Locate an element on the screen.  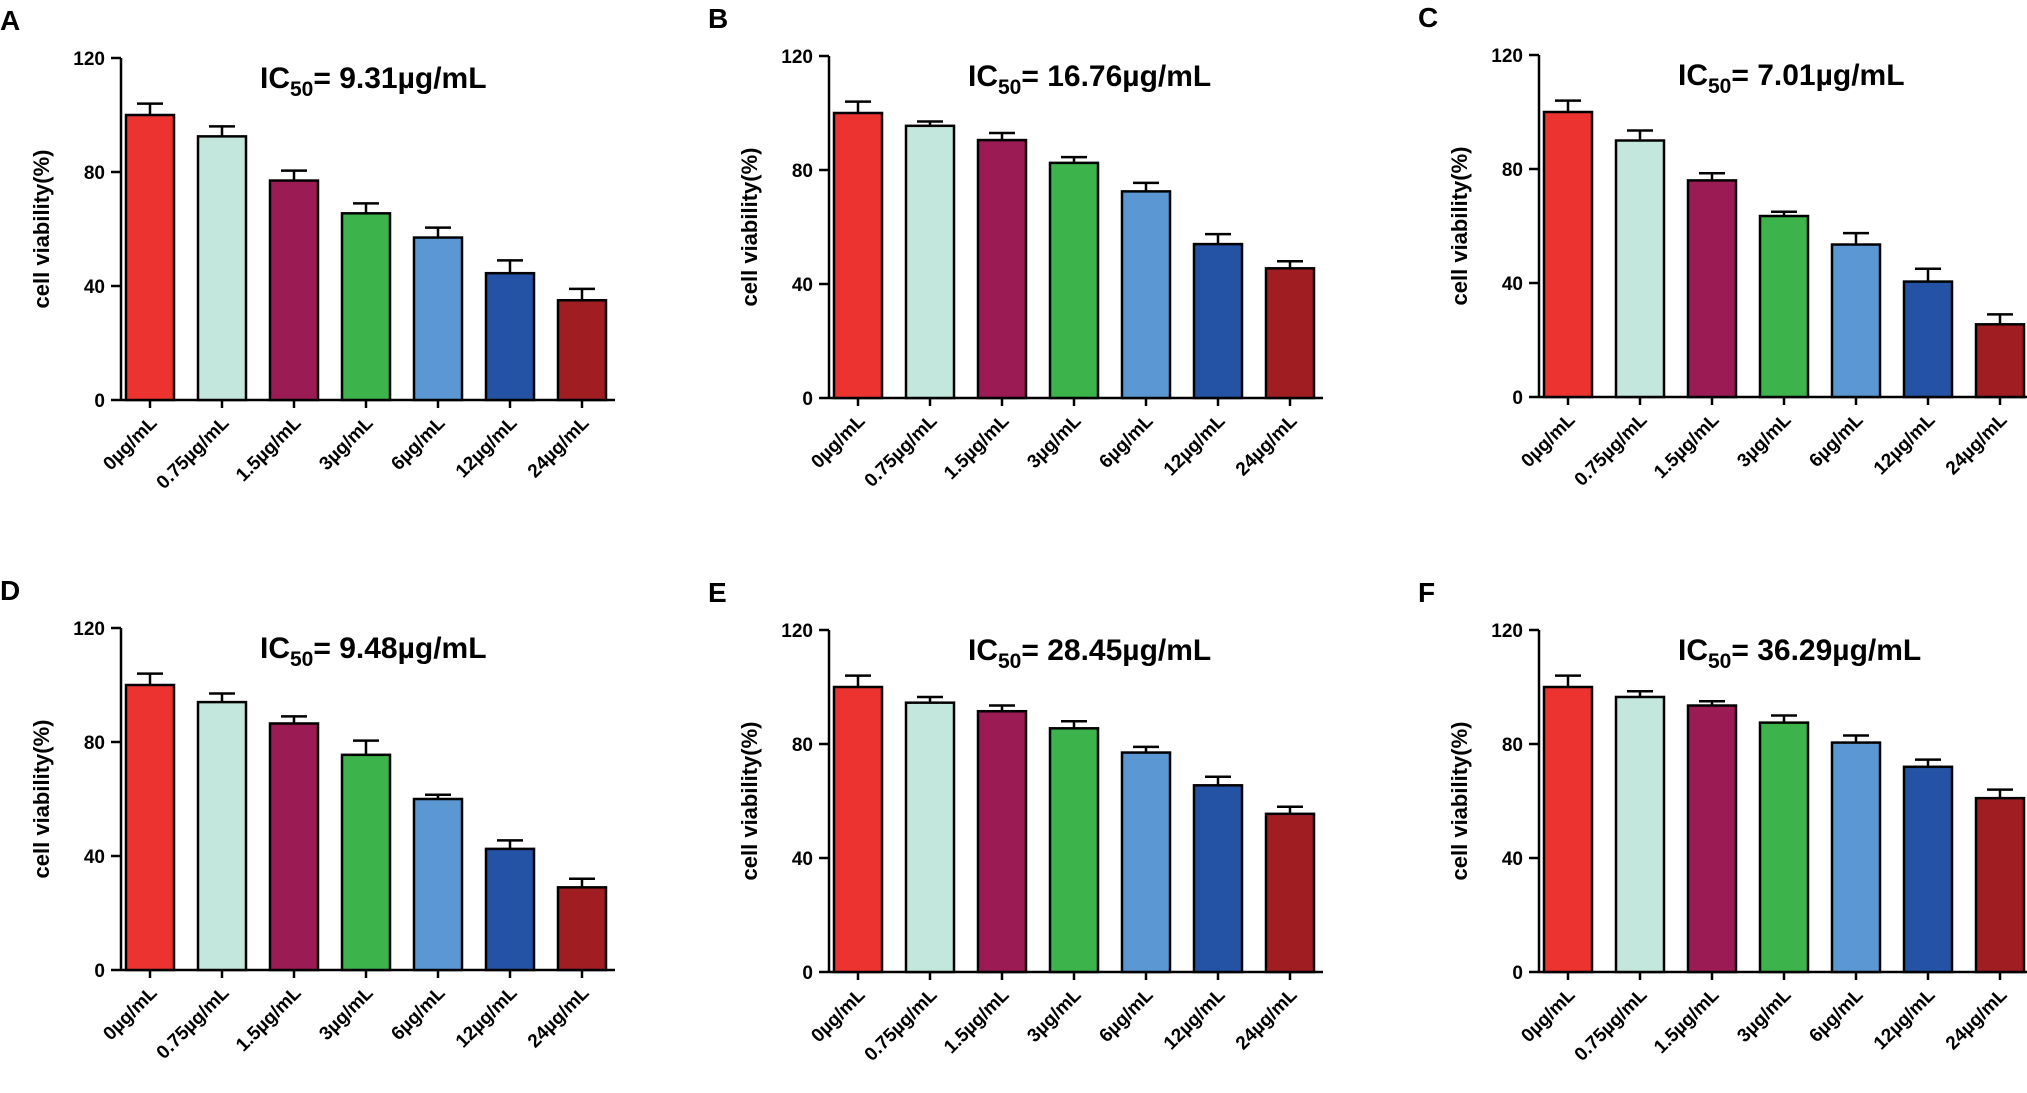
chart-title: IC50= 9.31µg/mL is located at coordinates (373, 81).